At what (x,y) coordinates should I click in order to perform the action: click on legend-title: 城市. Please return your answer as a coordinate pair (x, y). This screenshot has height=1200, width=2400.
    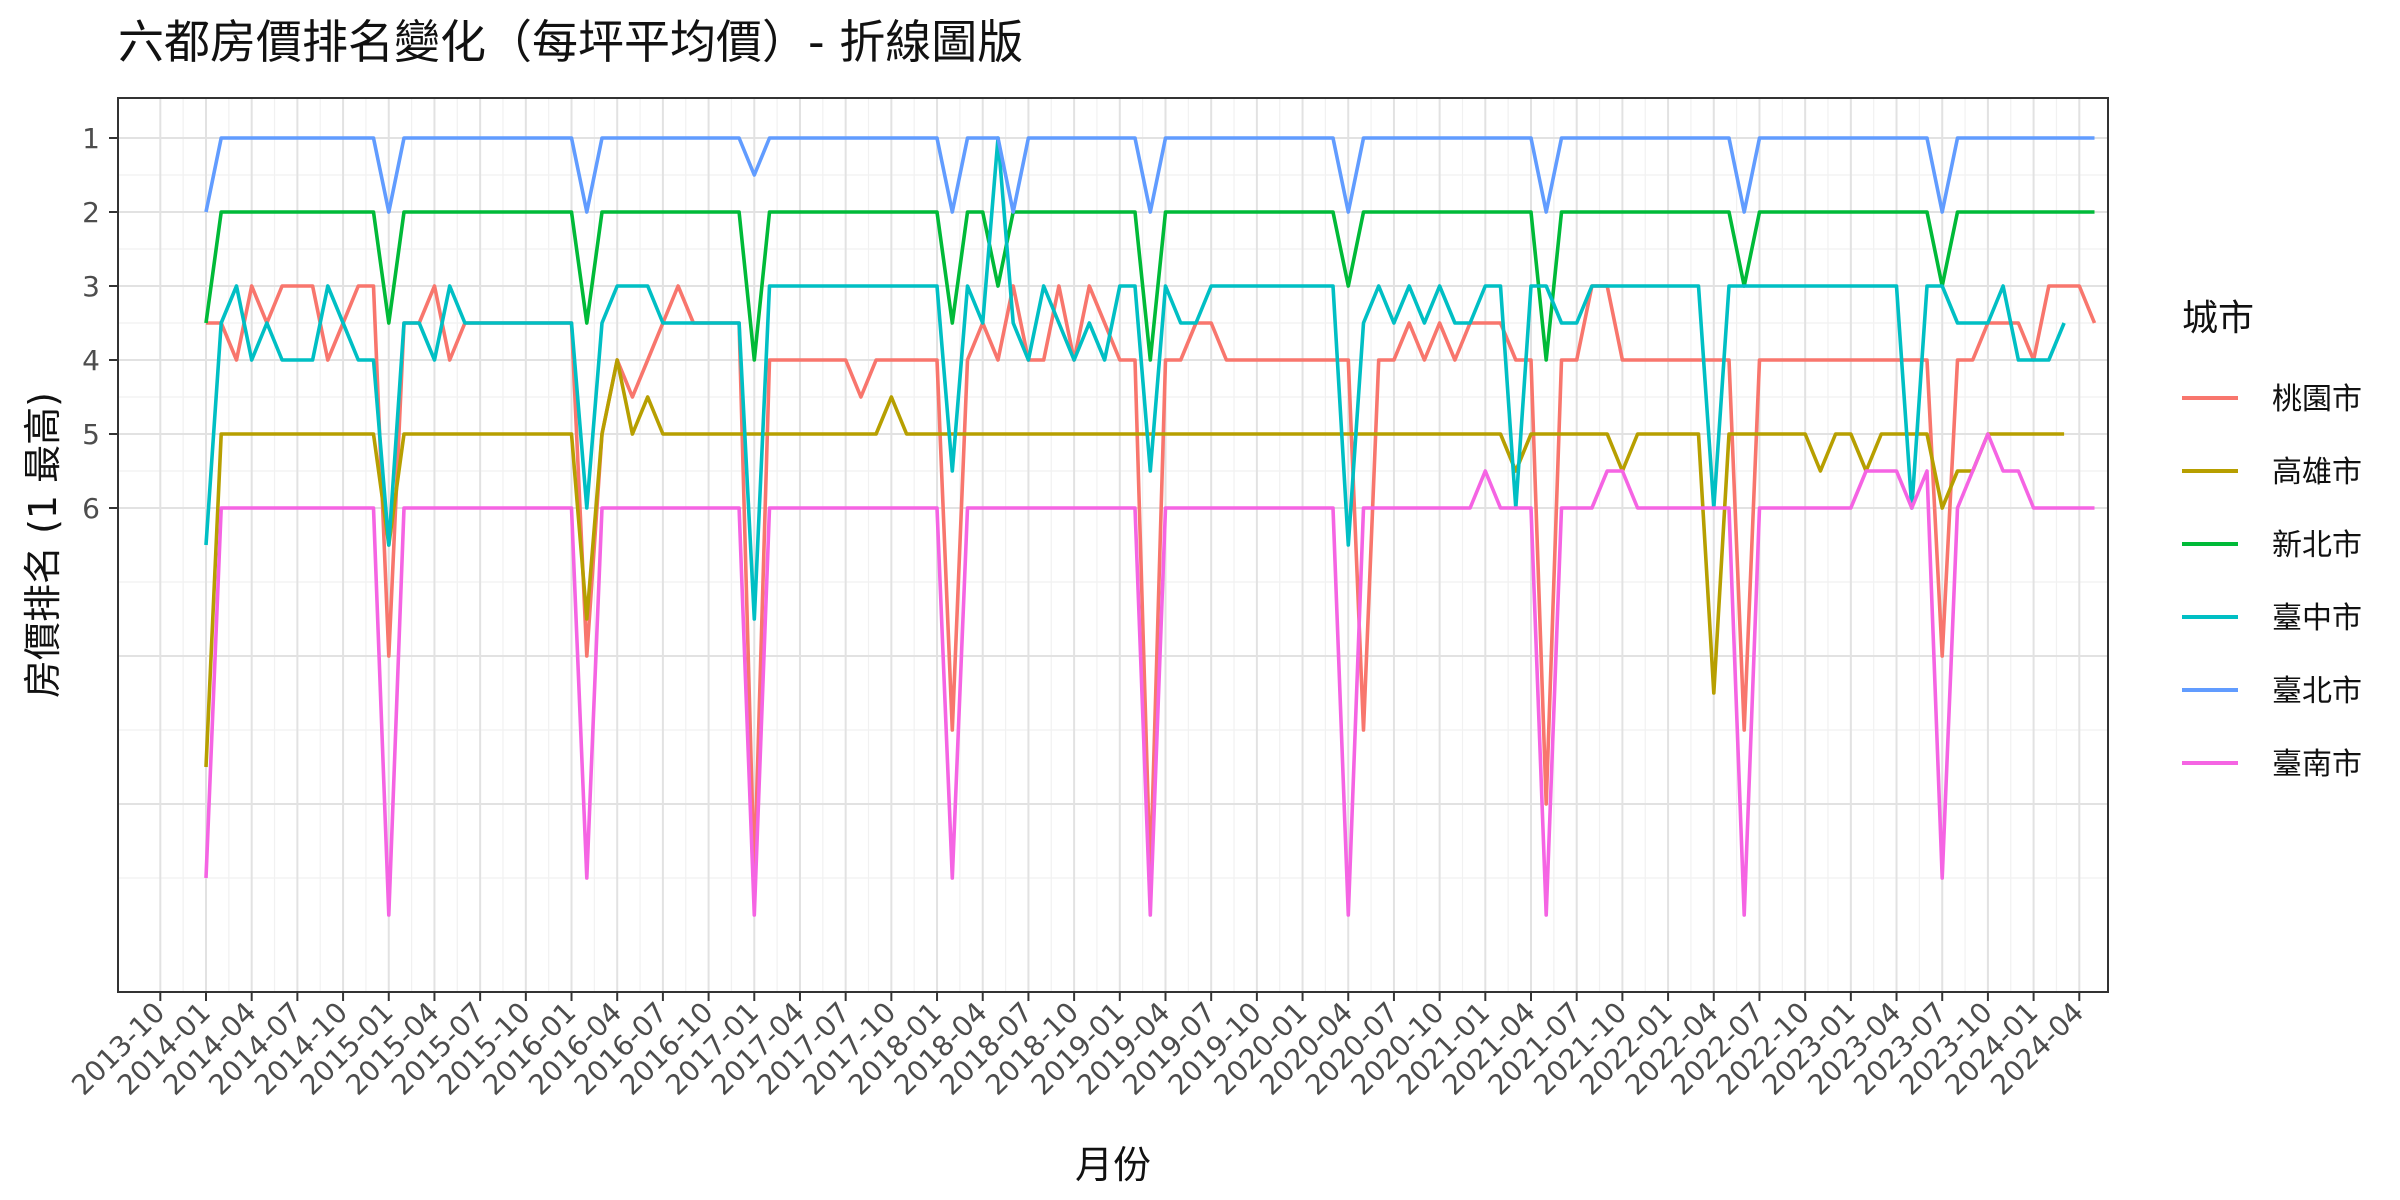
    Looking at the image, I should click on (2218, 318).